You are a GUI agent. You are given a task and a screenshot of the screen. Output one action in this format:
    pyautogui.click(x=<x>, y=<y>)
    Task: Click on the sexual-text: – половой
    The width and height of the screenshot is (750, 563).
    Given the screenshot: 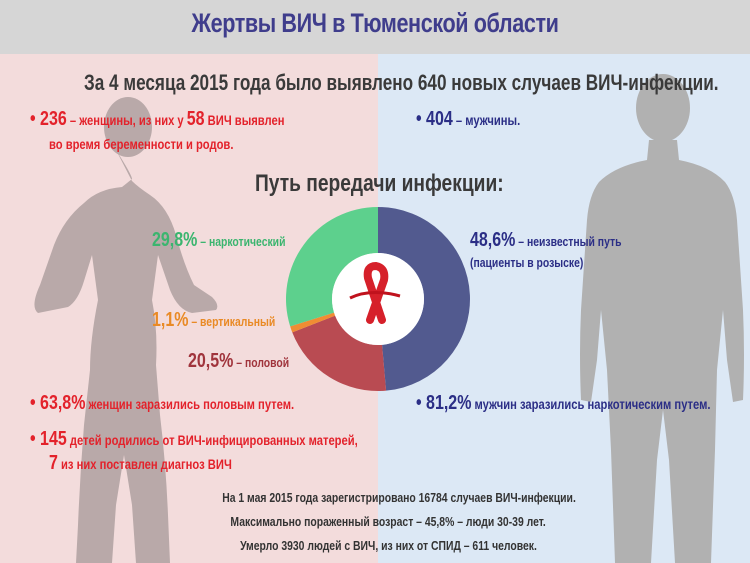 What is the action you would take?
    pyautogui.click(x=261, y=362)
    